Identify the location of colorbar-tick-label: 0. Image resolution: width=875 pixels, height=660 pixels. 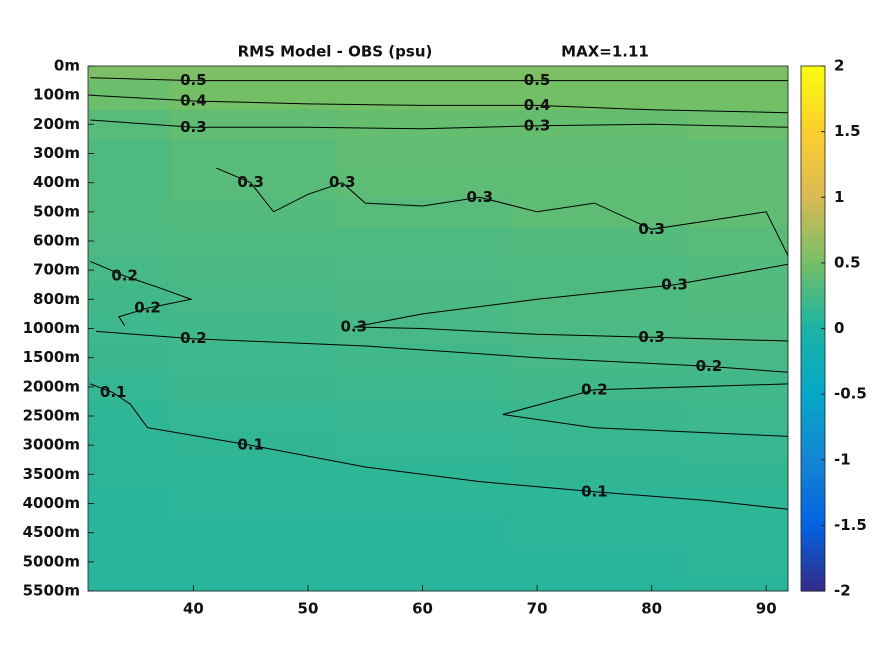
(839, 328).